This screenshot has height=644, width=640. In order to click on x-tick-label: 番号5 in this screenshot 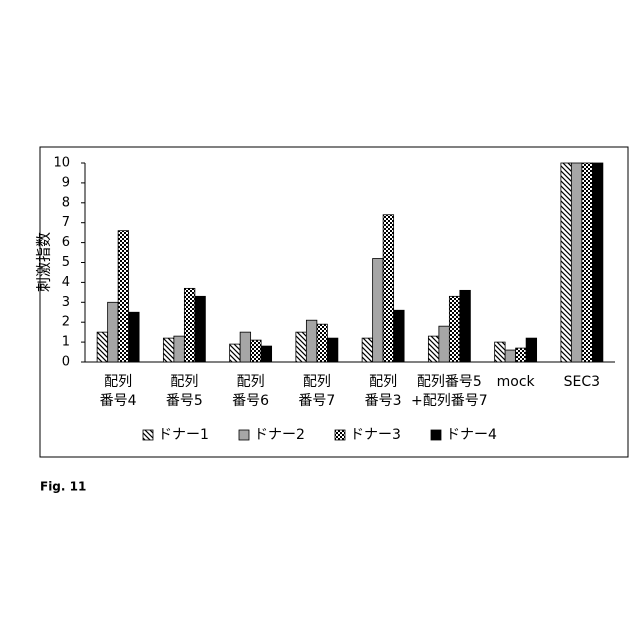, I will do `click(184, 401)`.